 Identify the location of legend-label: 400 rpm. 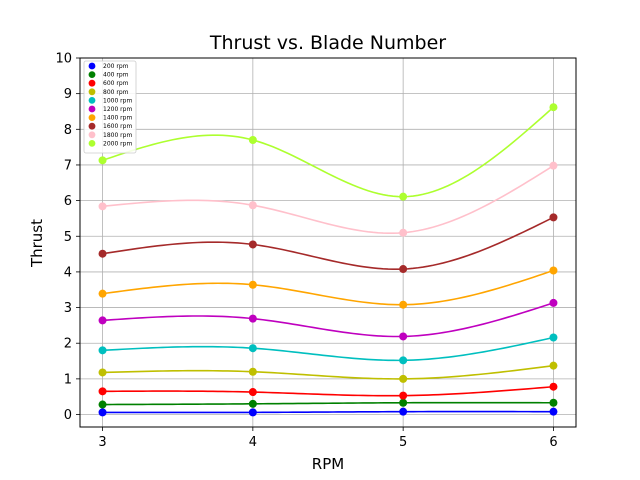
(116, 75).